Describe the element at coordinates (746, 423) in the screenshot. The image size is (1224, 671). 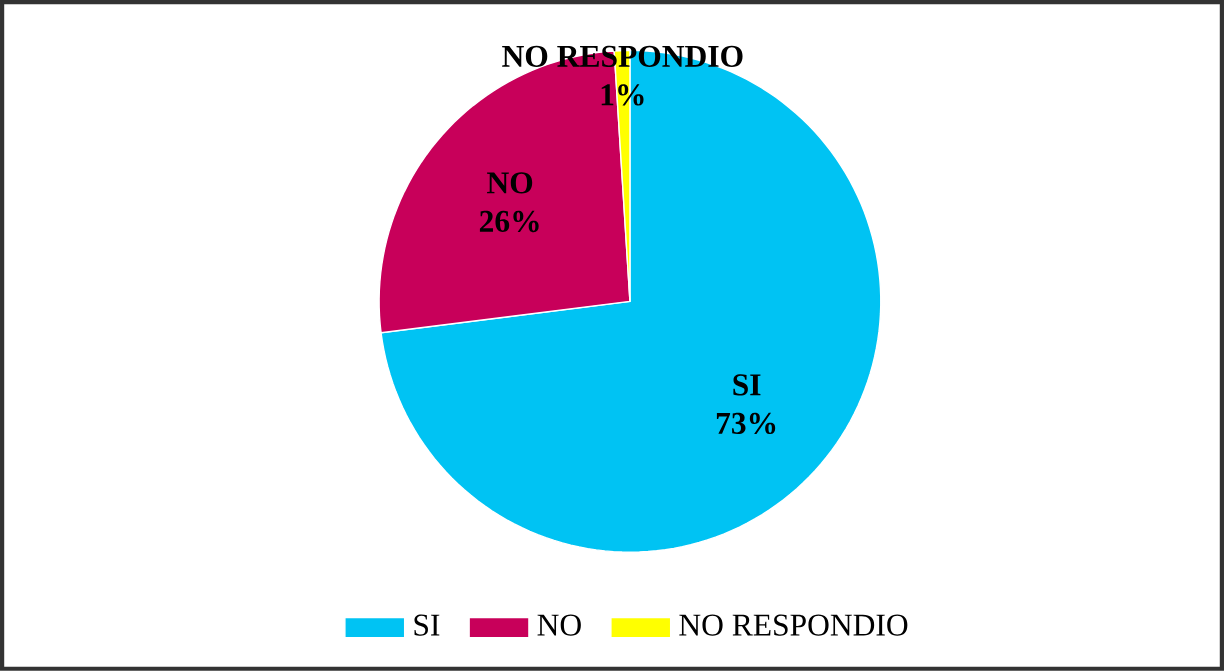
I see `data-label: 73%` at that location.